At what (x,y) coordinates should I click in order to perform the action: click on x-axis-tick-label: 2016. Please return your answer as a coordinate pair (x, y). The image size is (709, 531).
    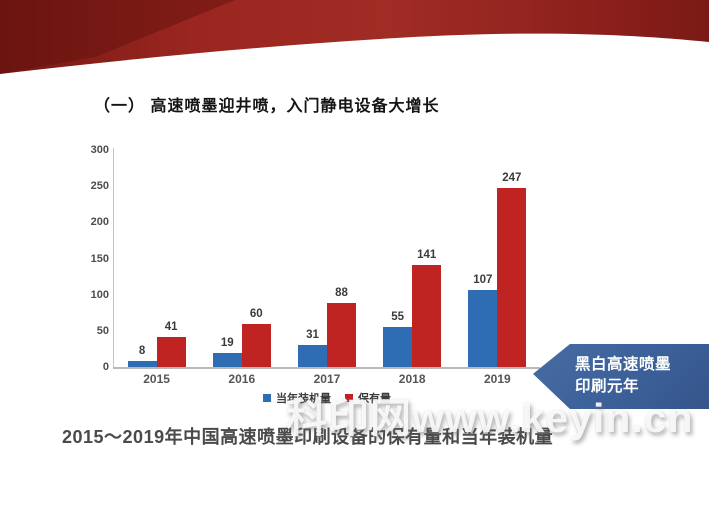
    Looking at the image, I should click on (242, 379).